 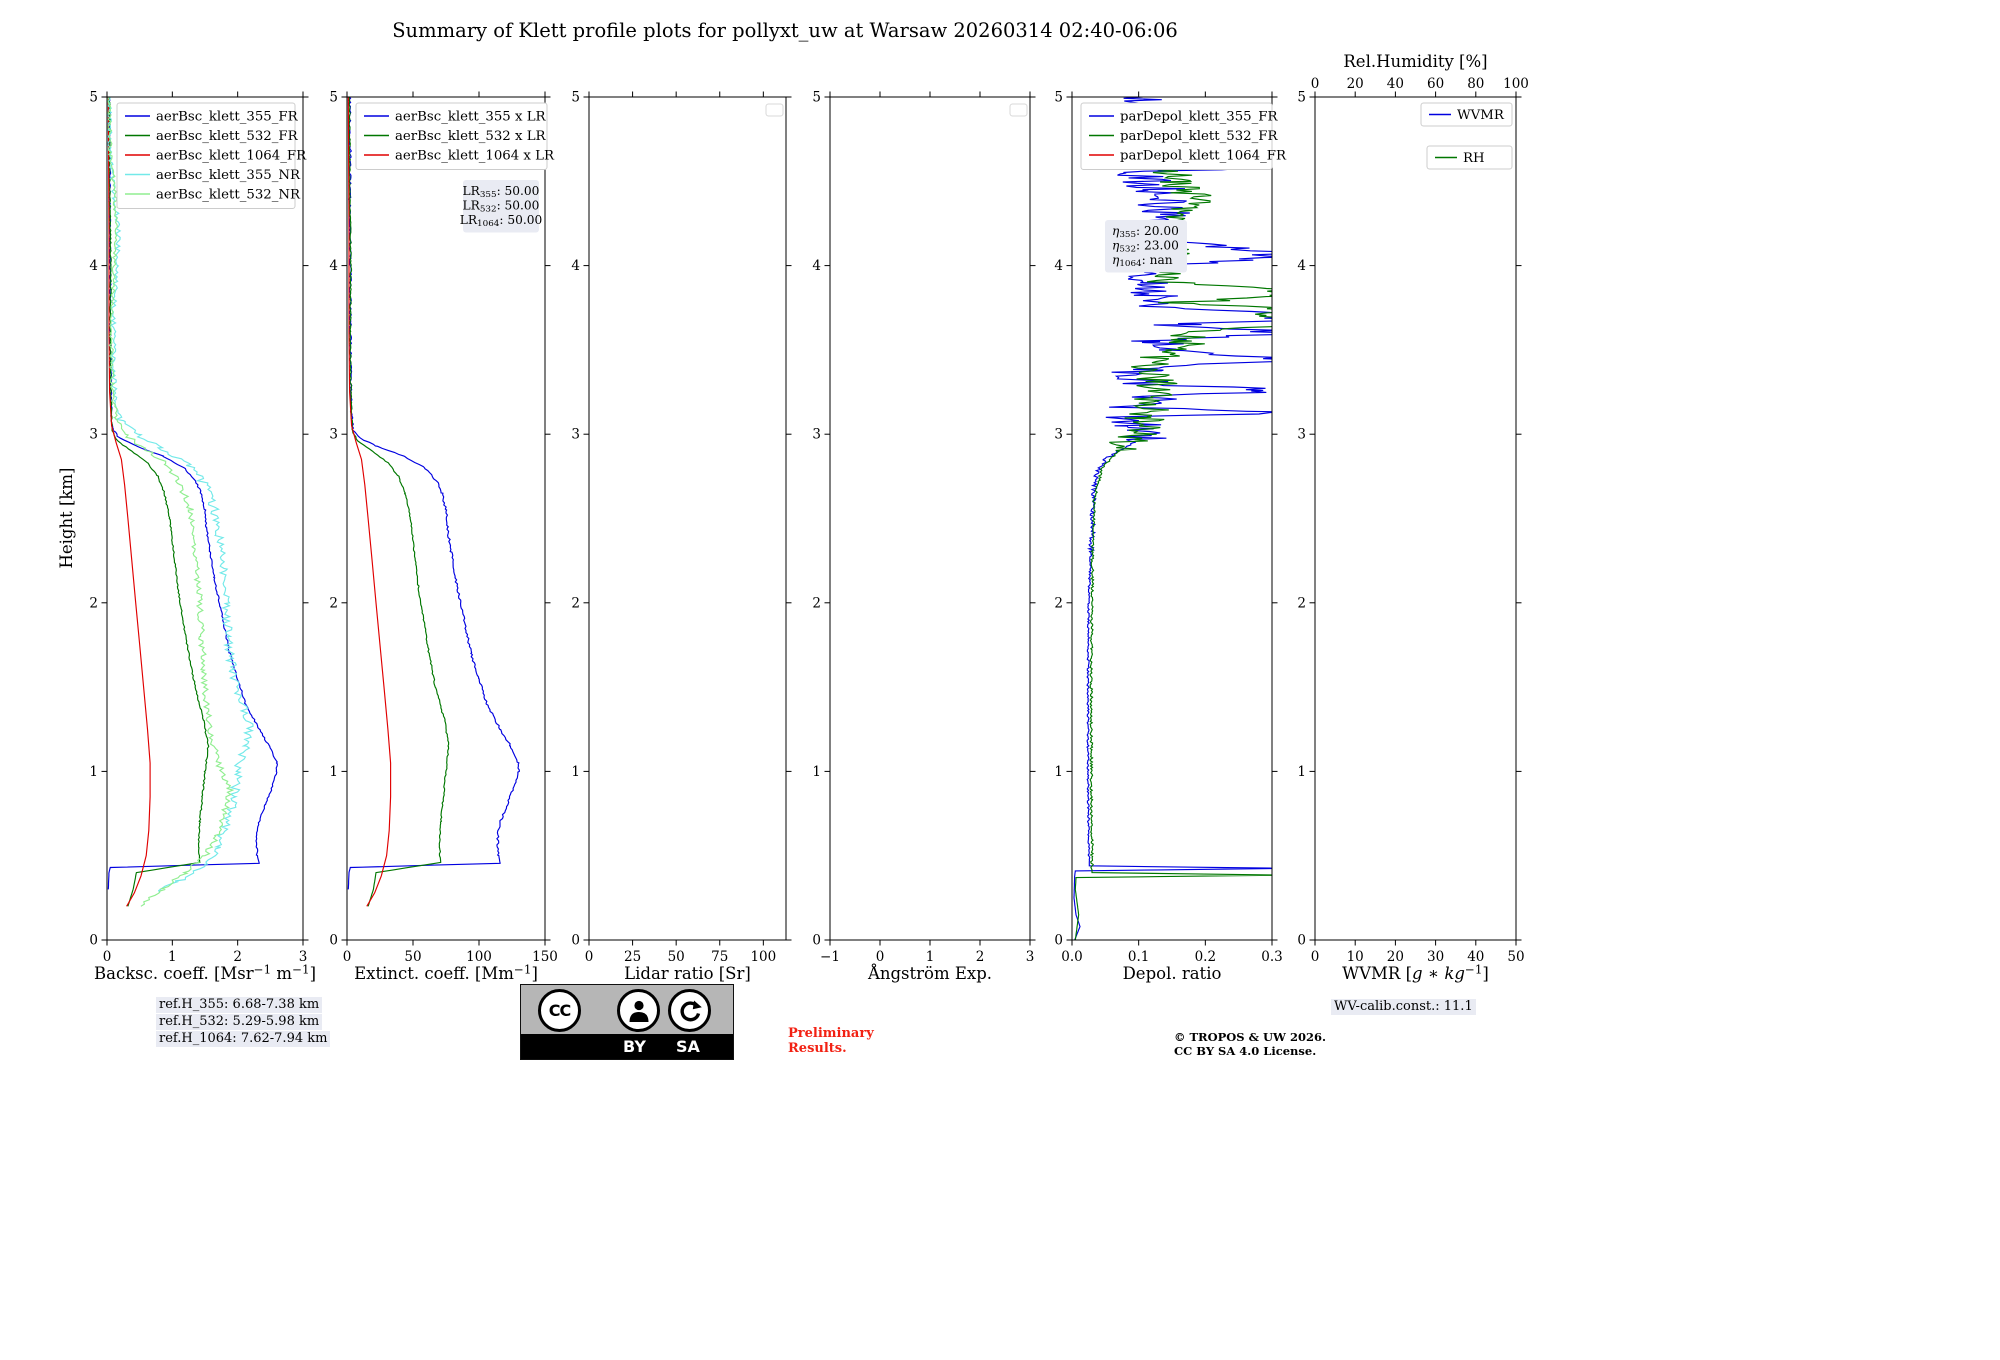 I want to click on legend-label: aerBsc_klett_355_NR, so click(x=228, y=175).